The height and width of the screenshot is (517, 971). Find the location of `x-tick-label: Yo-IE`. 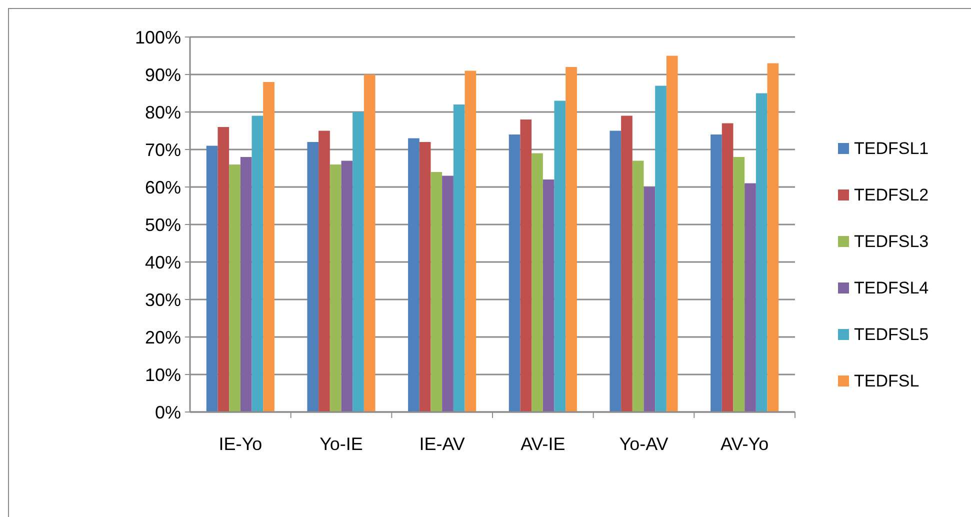

x-tick-label: Yo-IE is located at coordinates (341, 444).